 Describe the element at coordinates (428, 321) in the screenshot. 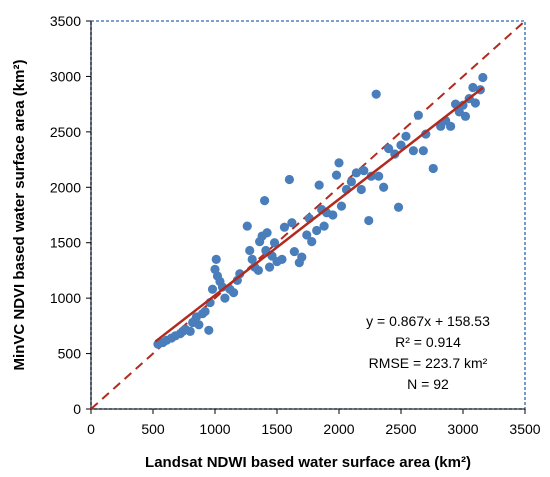

I see `equation-label: y = 0.867x + 158.53` at that location.